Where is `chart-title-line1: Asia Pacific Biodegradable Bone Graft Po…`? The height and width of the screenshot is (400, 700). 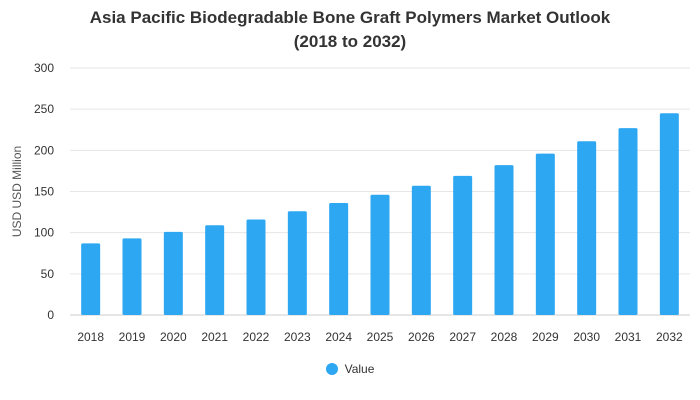 chart-title-line1: Asia Pacific Biodegradable Bone Graft Po… is located at coordinates (350, 17).